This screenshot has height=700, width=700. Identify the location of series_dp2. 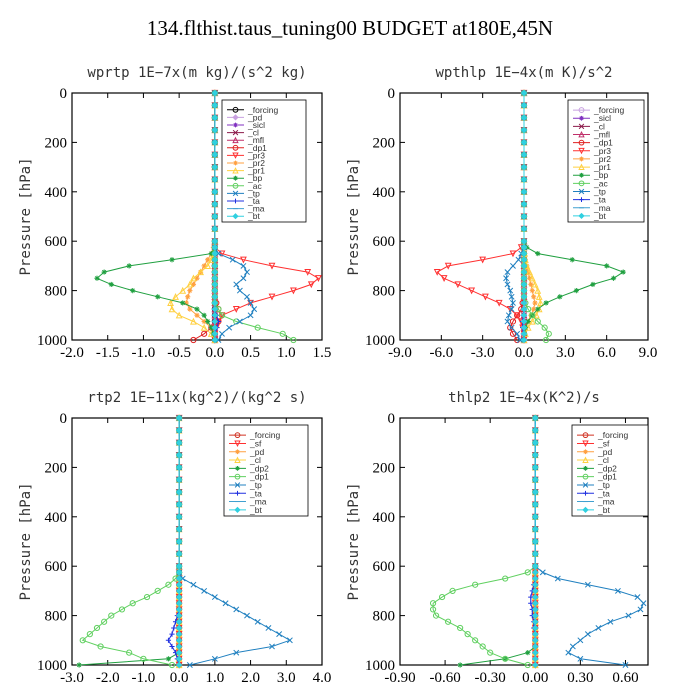
(497, 541).